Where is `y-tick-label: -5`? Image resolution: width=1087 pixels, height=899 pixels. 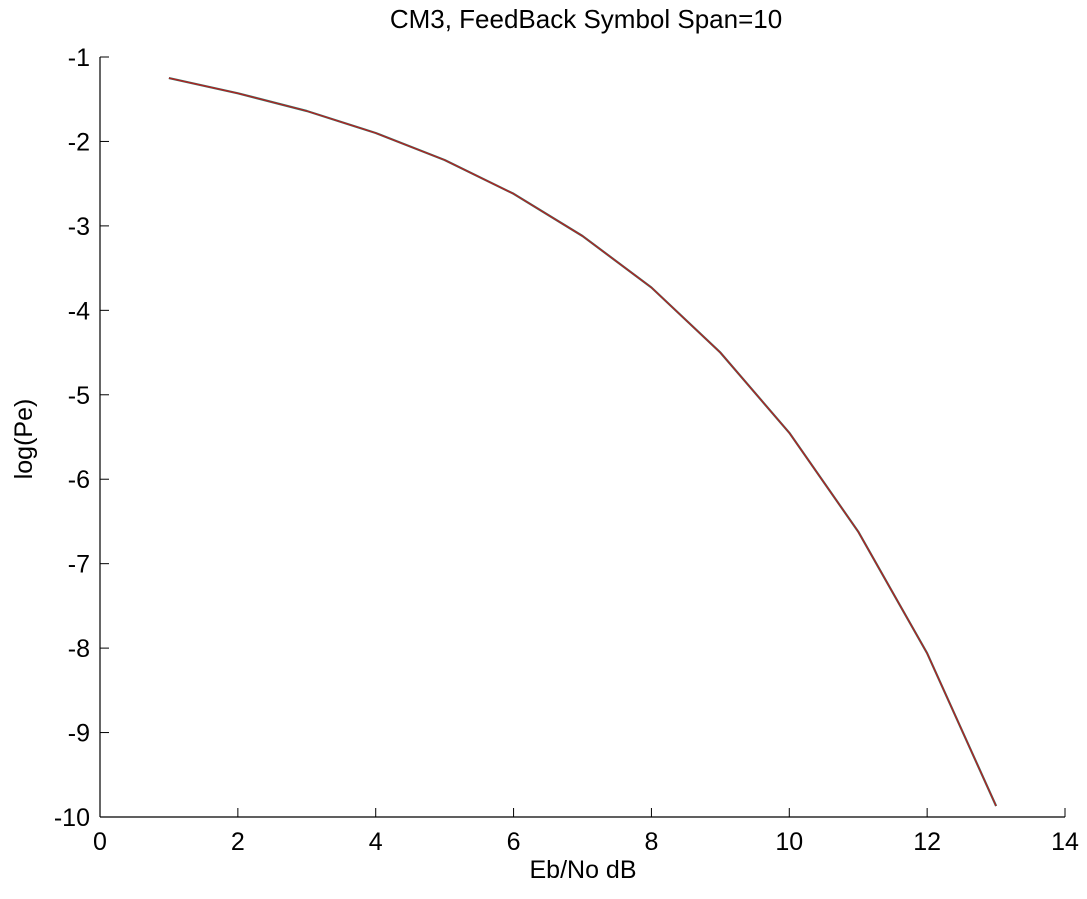 y-tick-label: -5 is located at coordinates (79, 396).